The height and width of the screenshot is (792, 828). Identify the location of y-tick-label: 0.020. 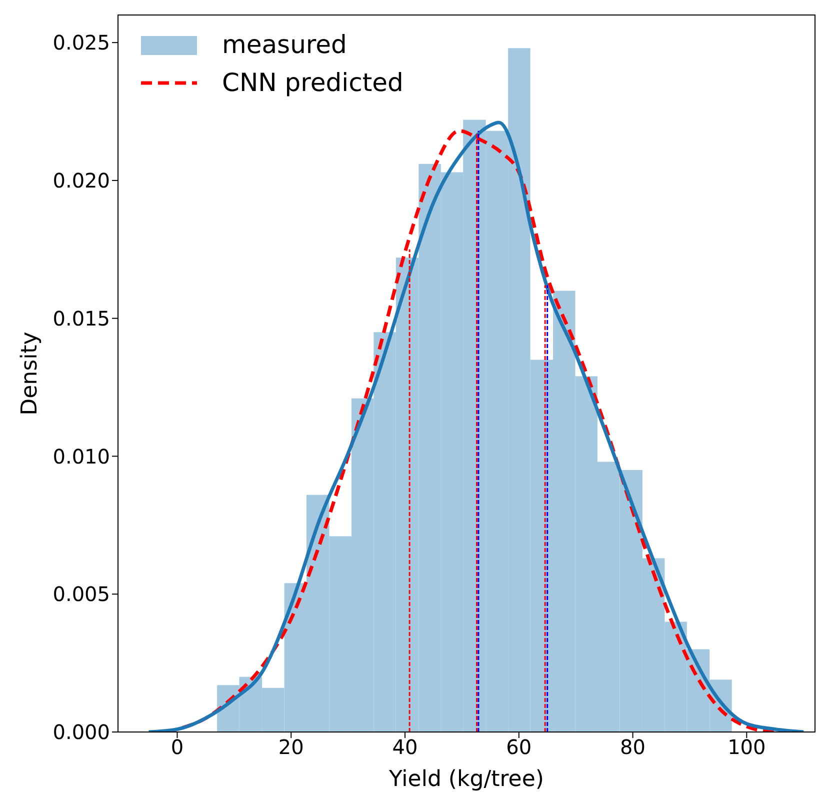
(81, 180).